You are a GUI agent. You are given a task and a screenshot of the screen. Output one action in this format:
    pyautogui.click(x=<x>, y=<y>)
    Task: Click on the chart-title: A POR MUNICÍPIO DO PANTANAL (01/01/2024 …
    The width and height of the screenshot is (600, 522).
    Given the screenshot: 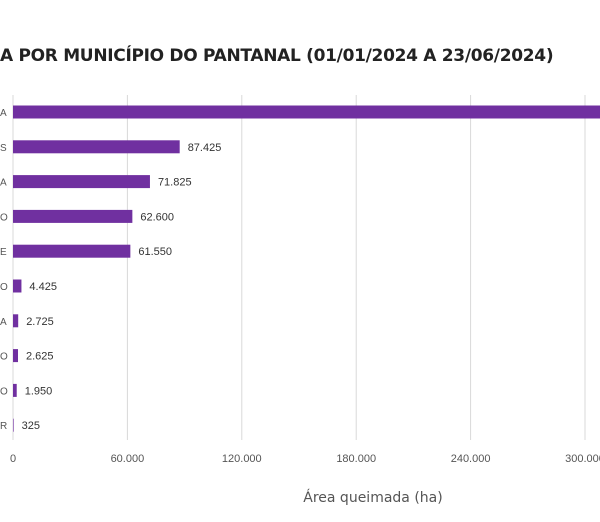 What is the action you would take?
    pyautogui.click(x=277, y=56)
    